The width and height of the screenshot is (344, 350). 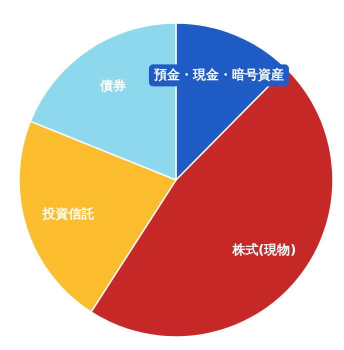 What do you see at coordinates (218, 74) in the screenshot?
I see `slice-label: 預金・現金・暗号資産` at bounding box center [218, 74].